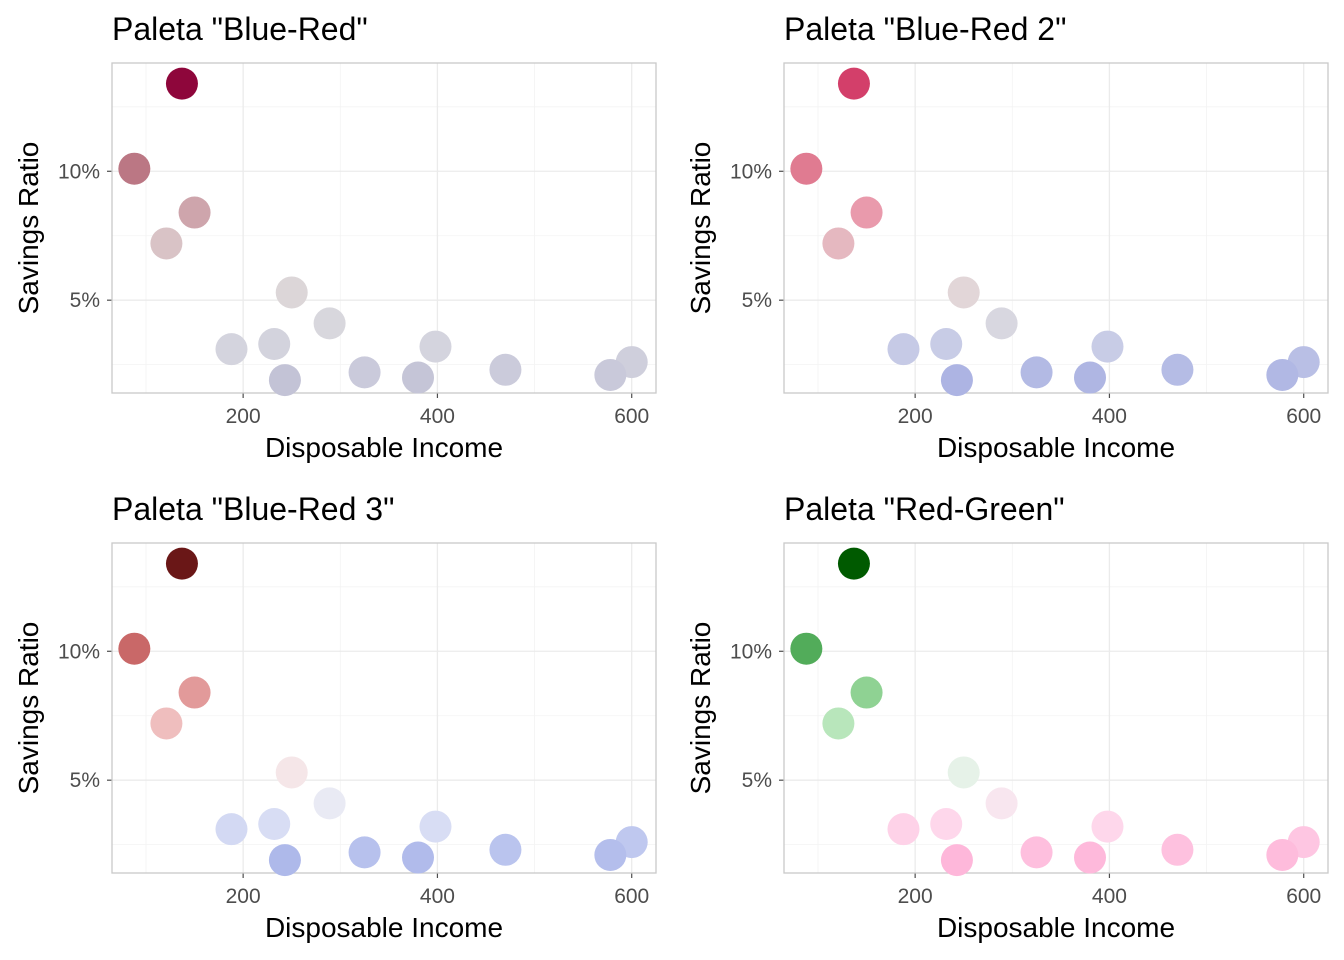 This screenshot has height=960, width=1344. Describe the element at coordinates (925, 29) in the screenshot. I see `panel-title: Paleta "Blue-Red 2"` at that location.